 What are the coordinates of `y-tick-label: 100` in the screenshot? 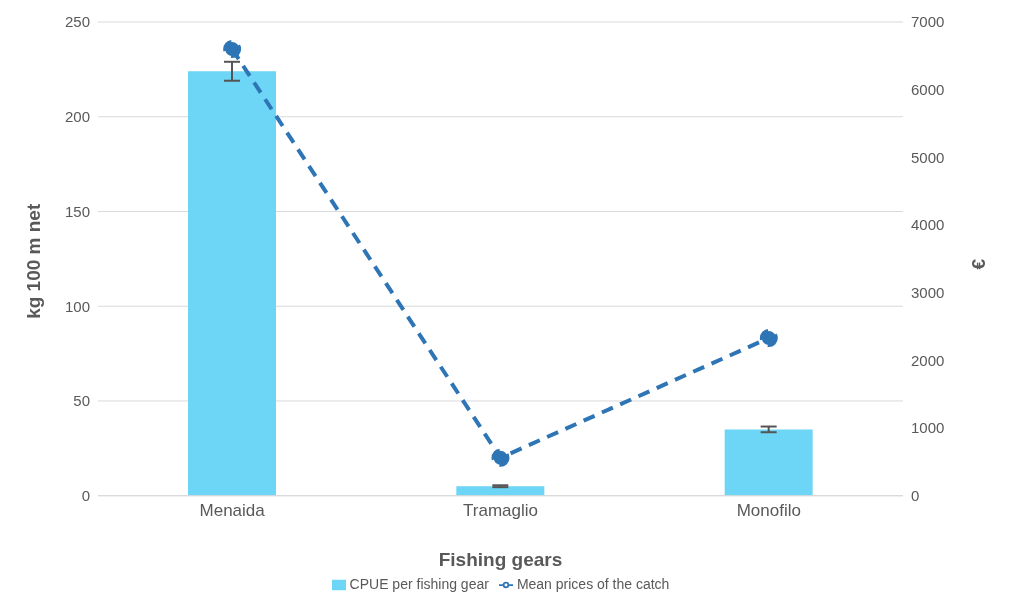 It's located at (77, 306).